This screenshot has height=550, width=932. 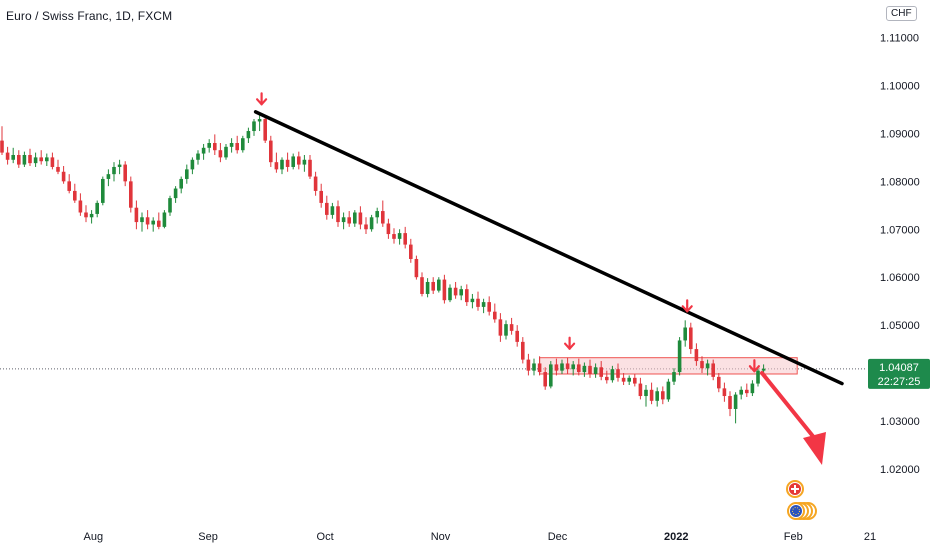 What do you see at coordinates (441, 537) in the screenshot?
I see `x-tick-label: Nov` at bounding box center [441, 537].